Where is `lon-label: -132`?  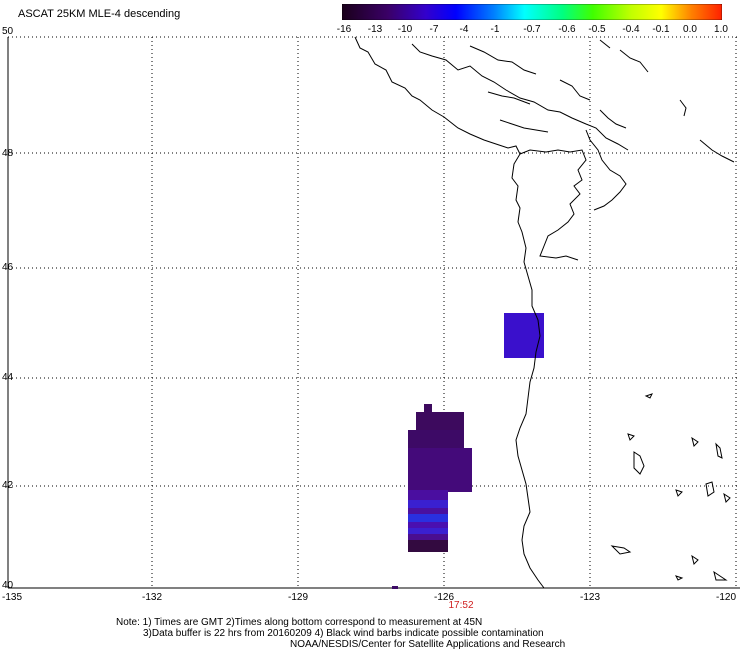 lon-label: -132 is located at coordinates (152, 597).